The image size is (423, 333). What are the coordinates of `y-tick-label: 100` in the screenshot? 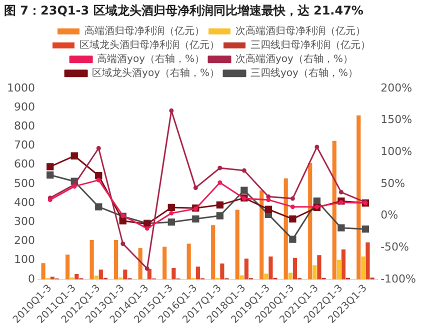 It's located at (24, 259).